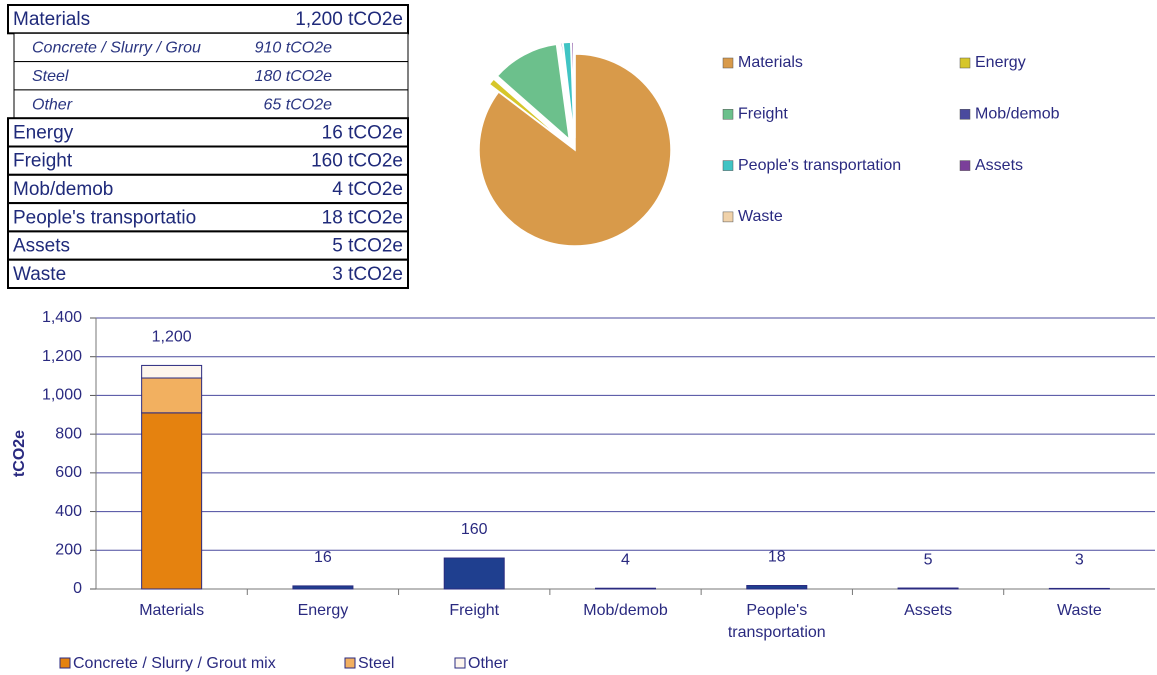 This screenshot has height=675, width=1157. I want to click on y-tick-label: 600, so click(68, 472).